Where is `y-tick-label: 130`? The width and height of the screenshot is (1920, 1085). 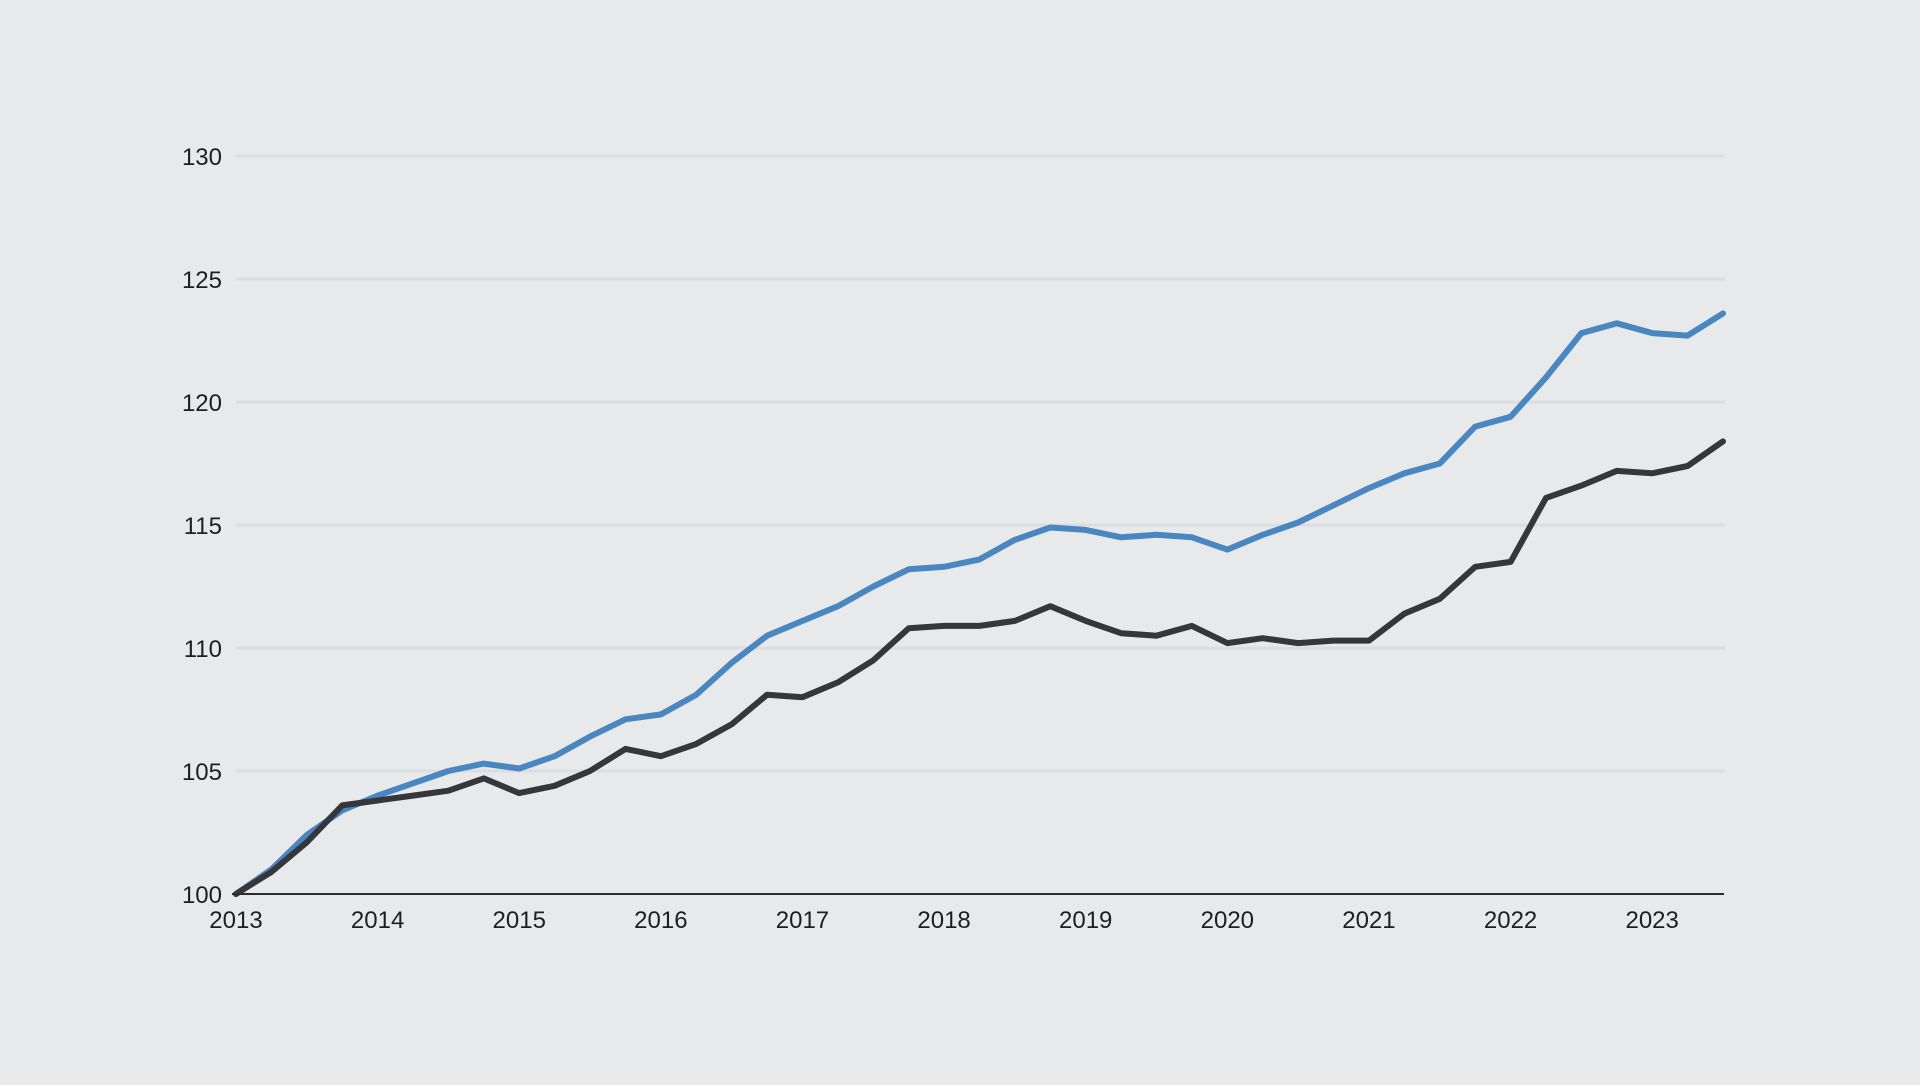 y-tick-label: 130 is located at coordinates (202, 157).